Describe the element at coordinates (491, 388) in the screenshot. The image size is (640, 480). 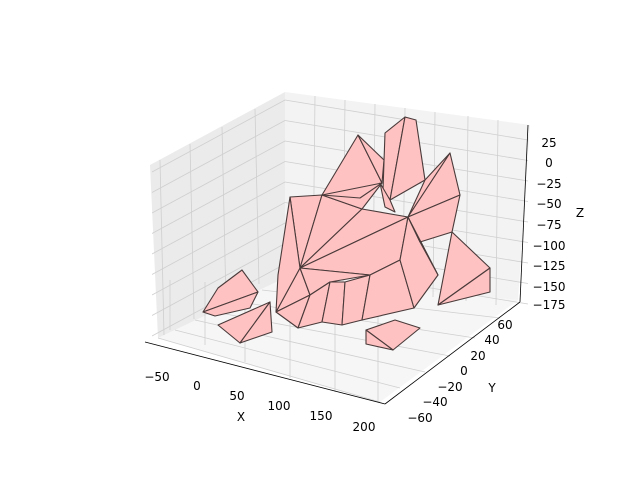
I see `y-axis-label: Y` at that location.